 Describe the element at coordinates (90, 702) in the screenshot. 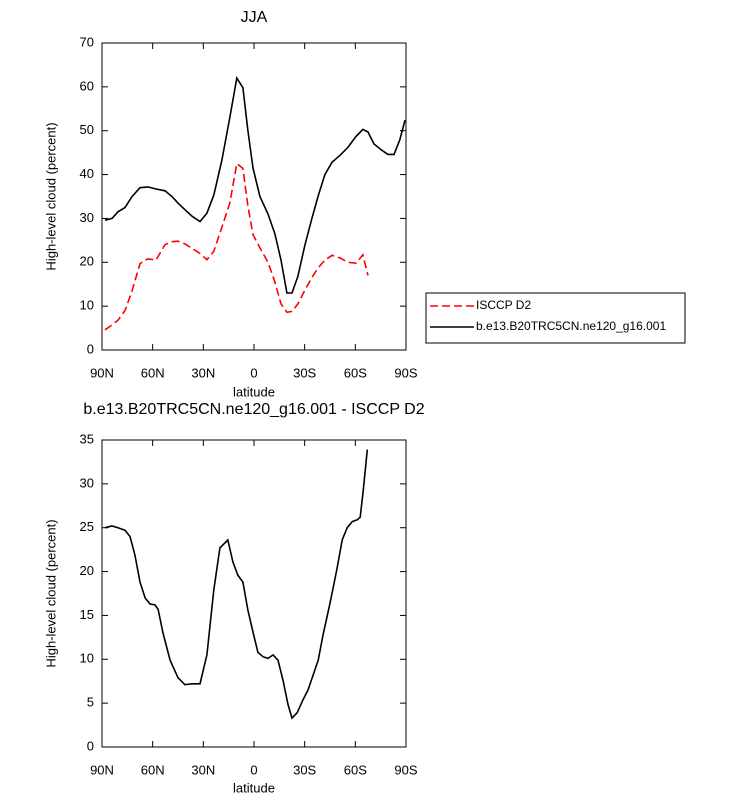

I see `y-tick-label: 5` at that location.